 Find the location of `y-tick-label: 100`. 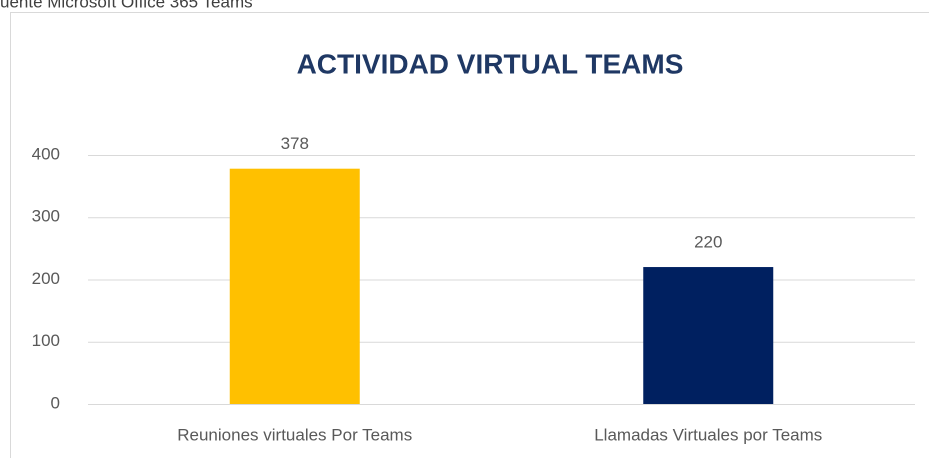

y-tick-label: 100 is located at coordinates (46, 340).